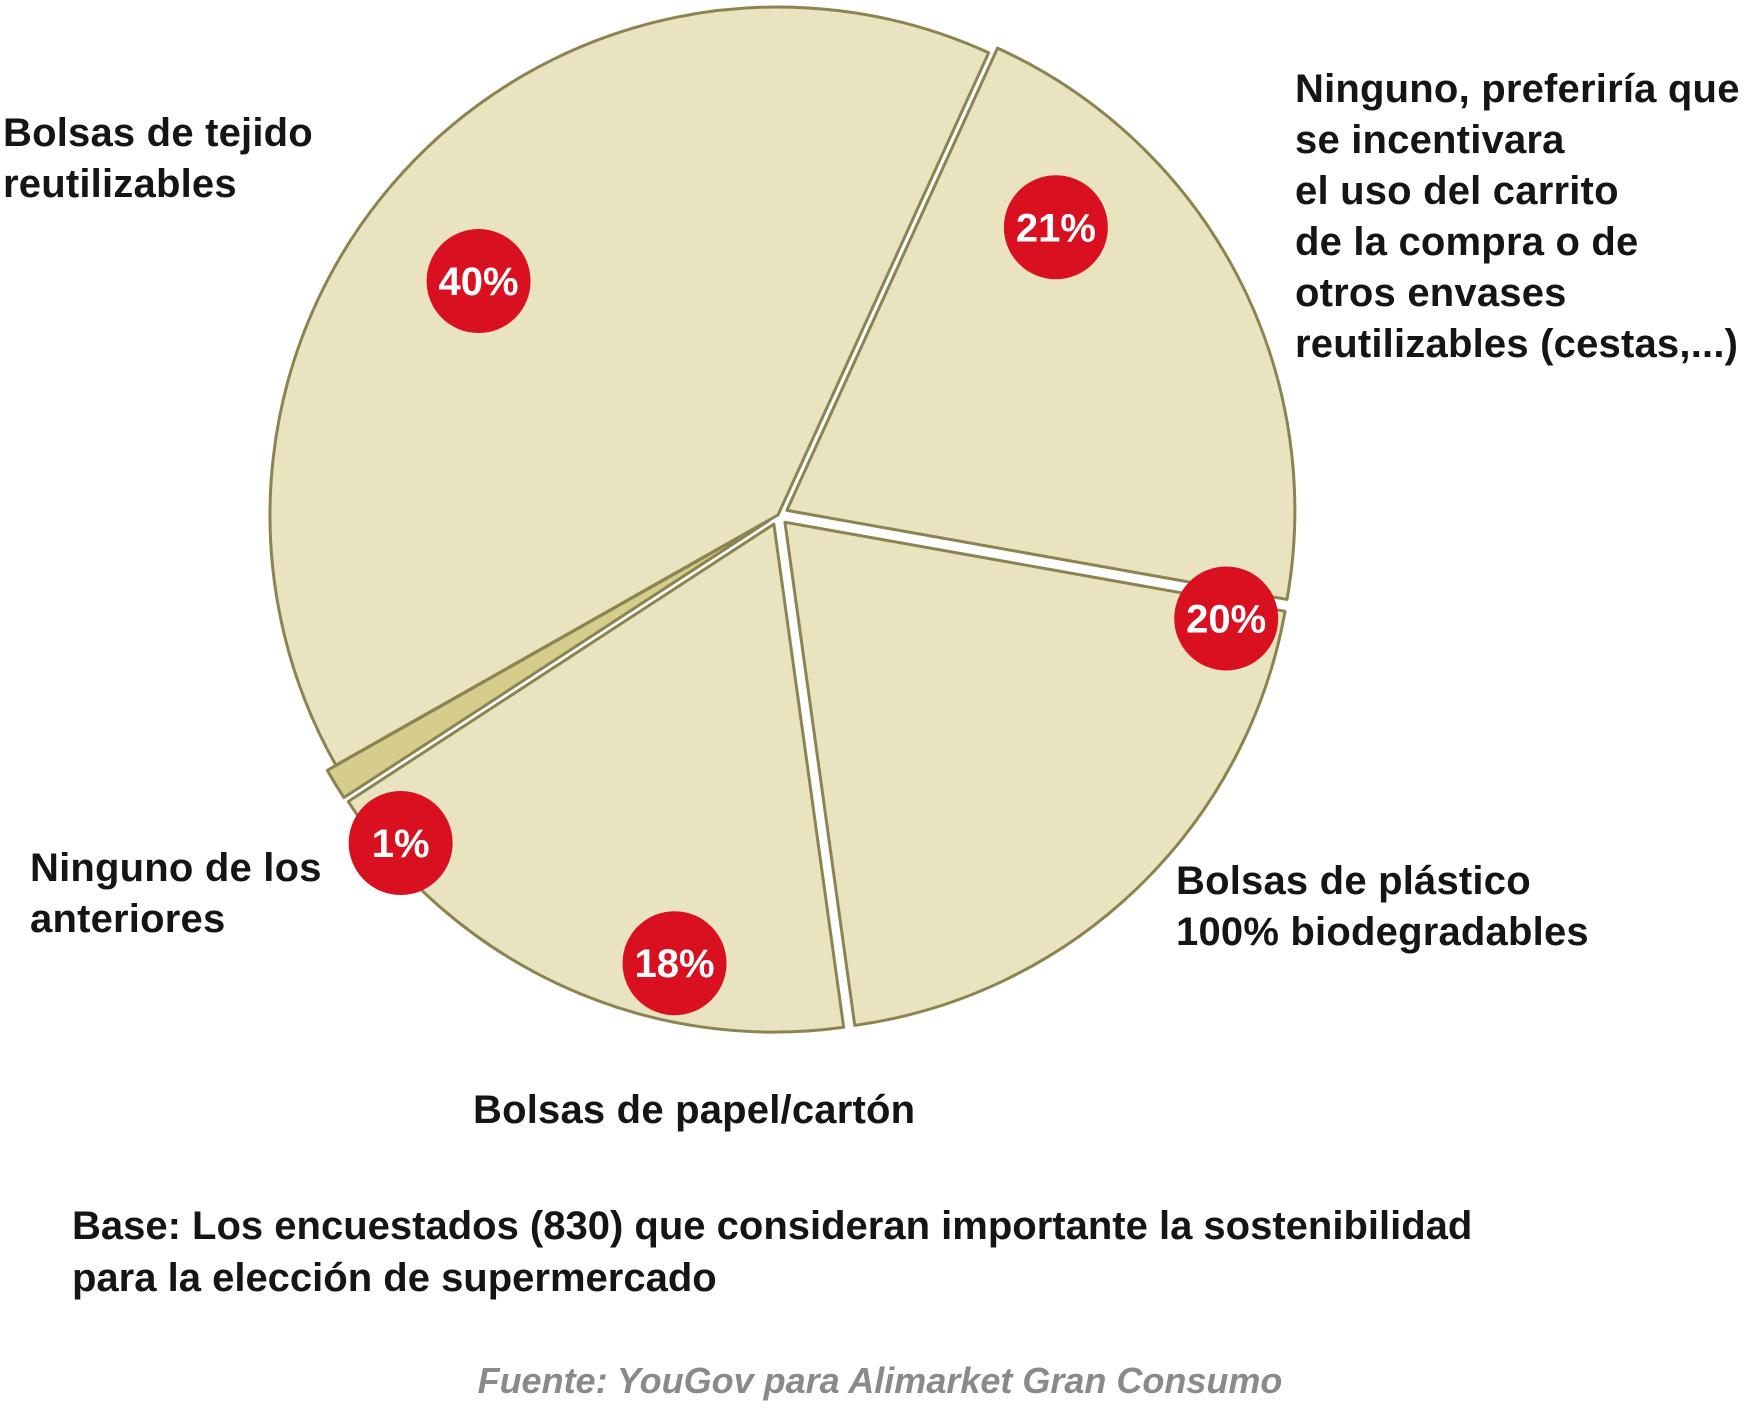 The image size is (1760, 1408). What do you see at coordinates (1035, 773) in the screenshot?
I see `pie-slice-plastico` at bounding box center [1035, 773].